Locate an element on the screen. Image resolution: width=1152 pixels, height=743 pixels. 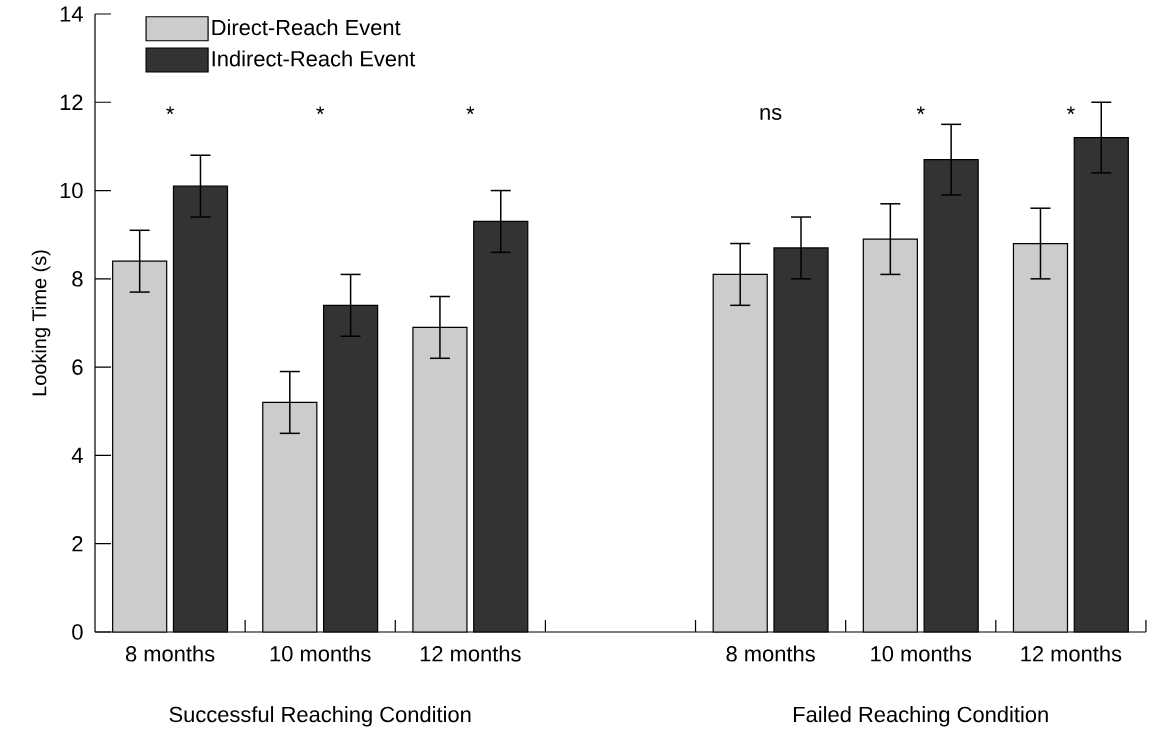
y-tick-label: 2 is located at coordinates (77, 544).